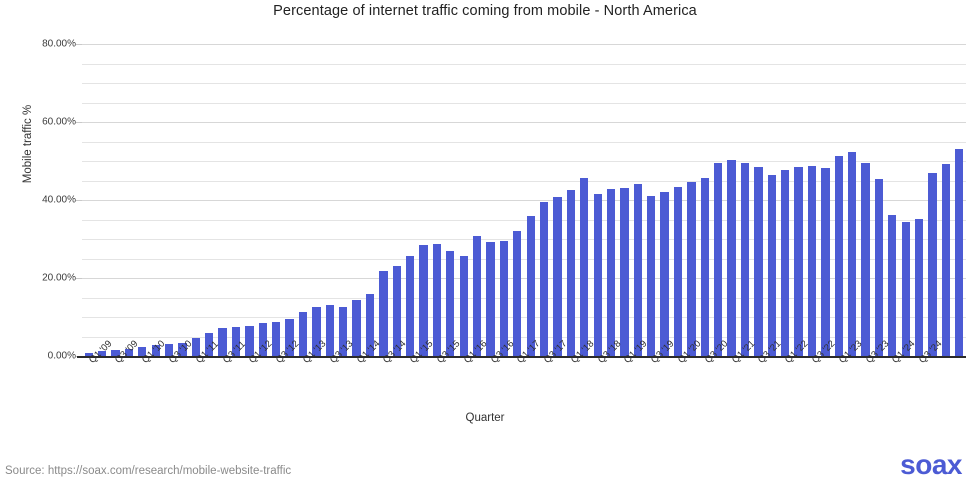  Describe the element at coordinates (61, 356) in the screenshot. I see `y-axis-tick-label: 0.00%` at that location.